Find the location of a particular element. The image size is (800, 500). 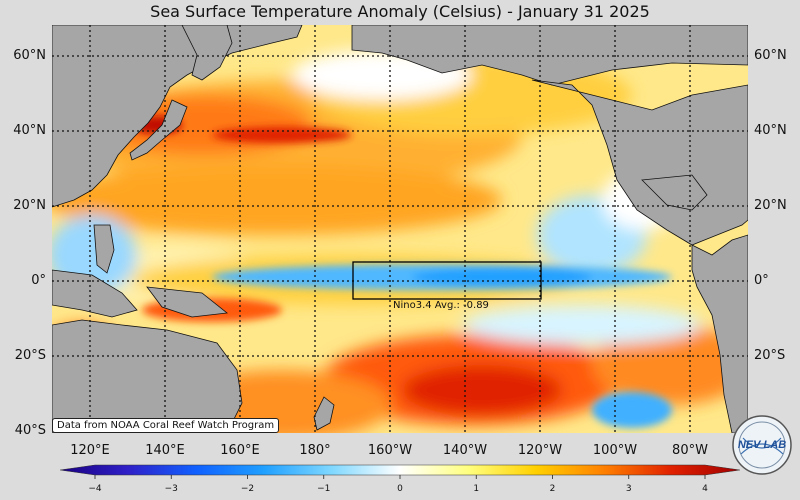

colorbar-tick-marks is located at coordinates (400, 477).